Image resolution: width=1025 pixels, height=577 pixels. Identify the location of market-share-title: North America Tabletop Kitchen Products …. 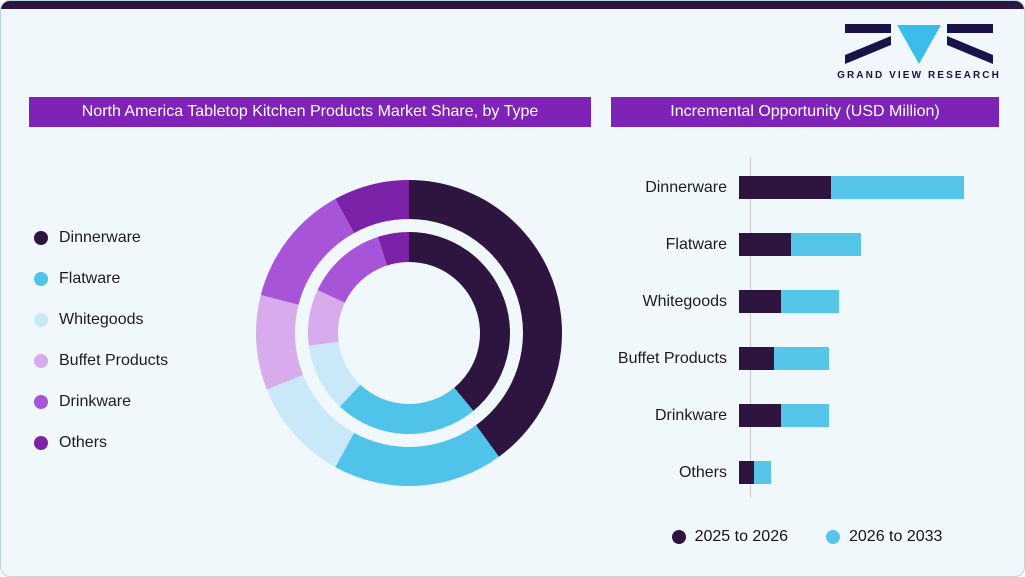
(310, 112).